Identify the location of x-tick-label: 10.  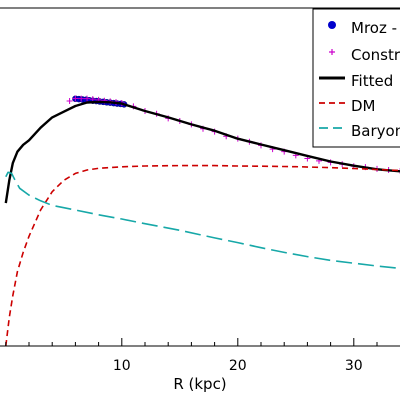
(122, 366).